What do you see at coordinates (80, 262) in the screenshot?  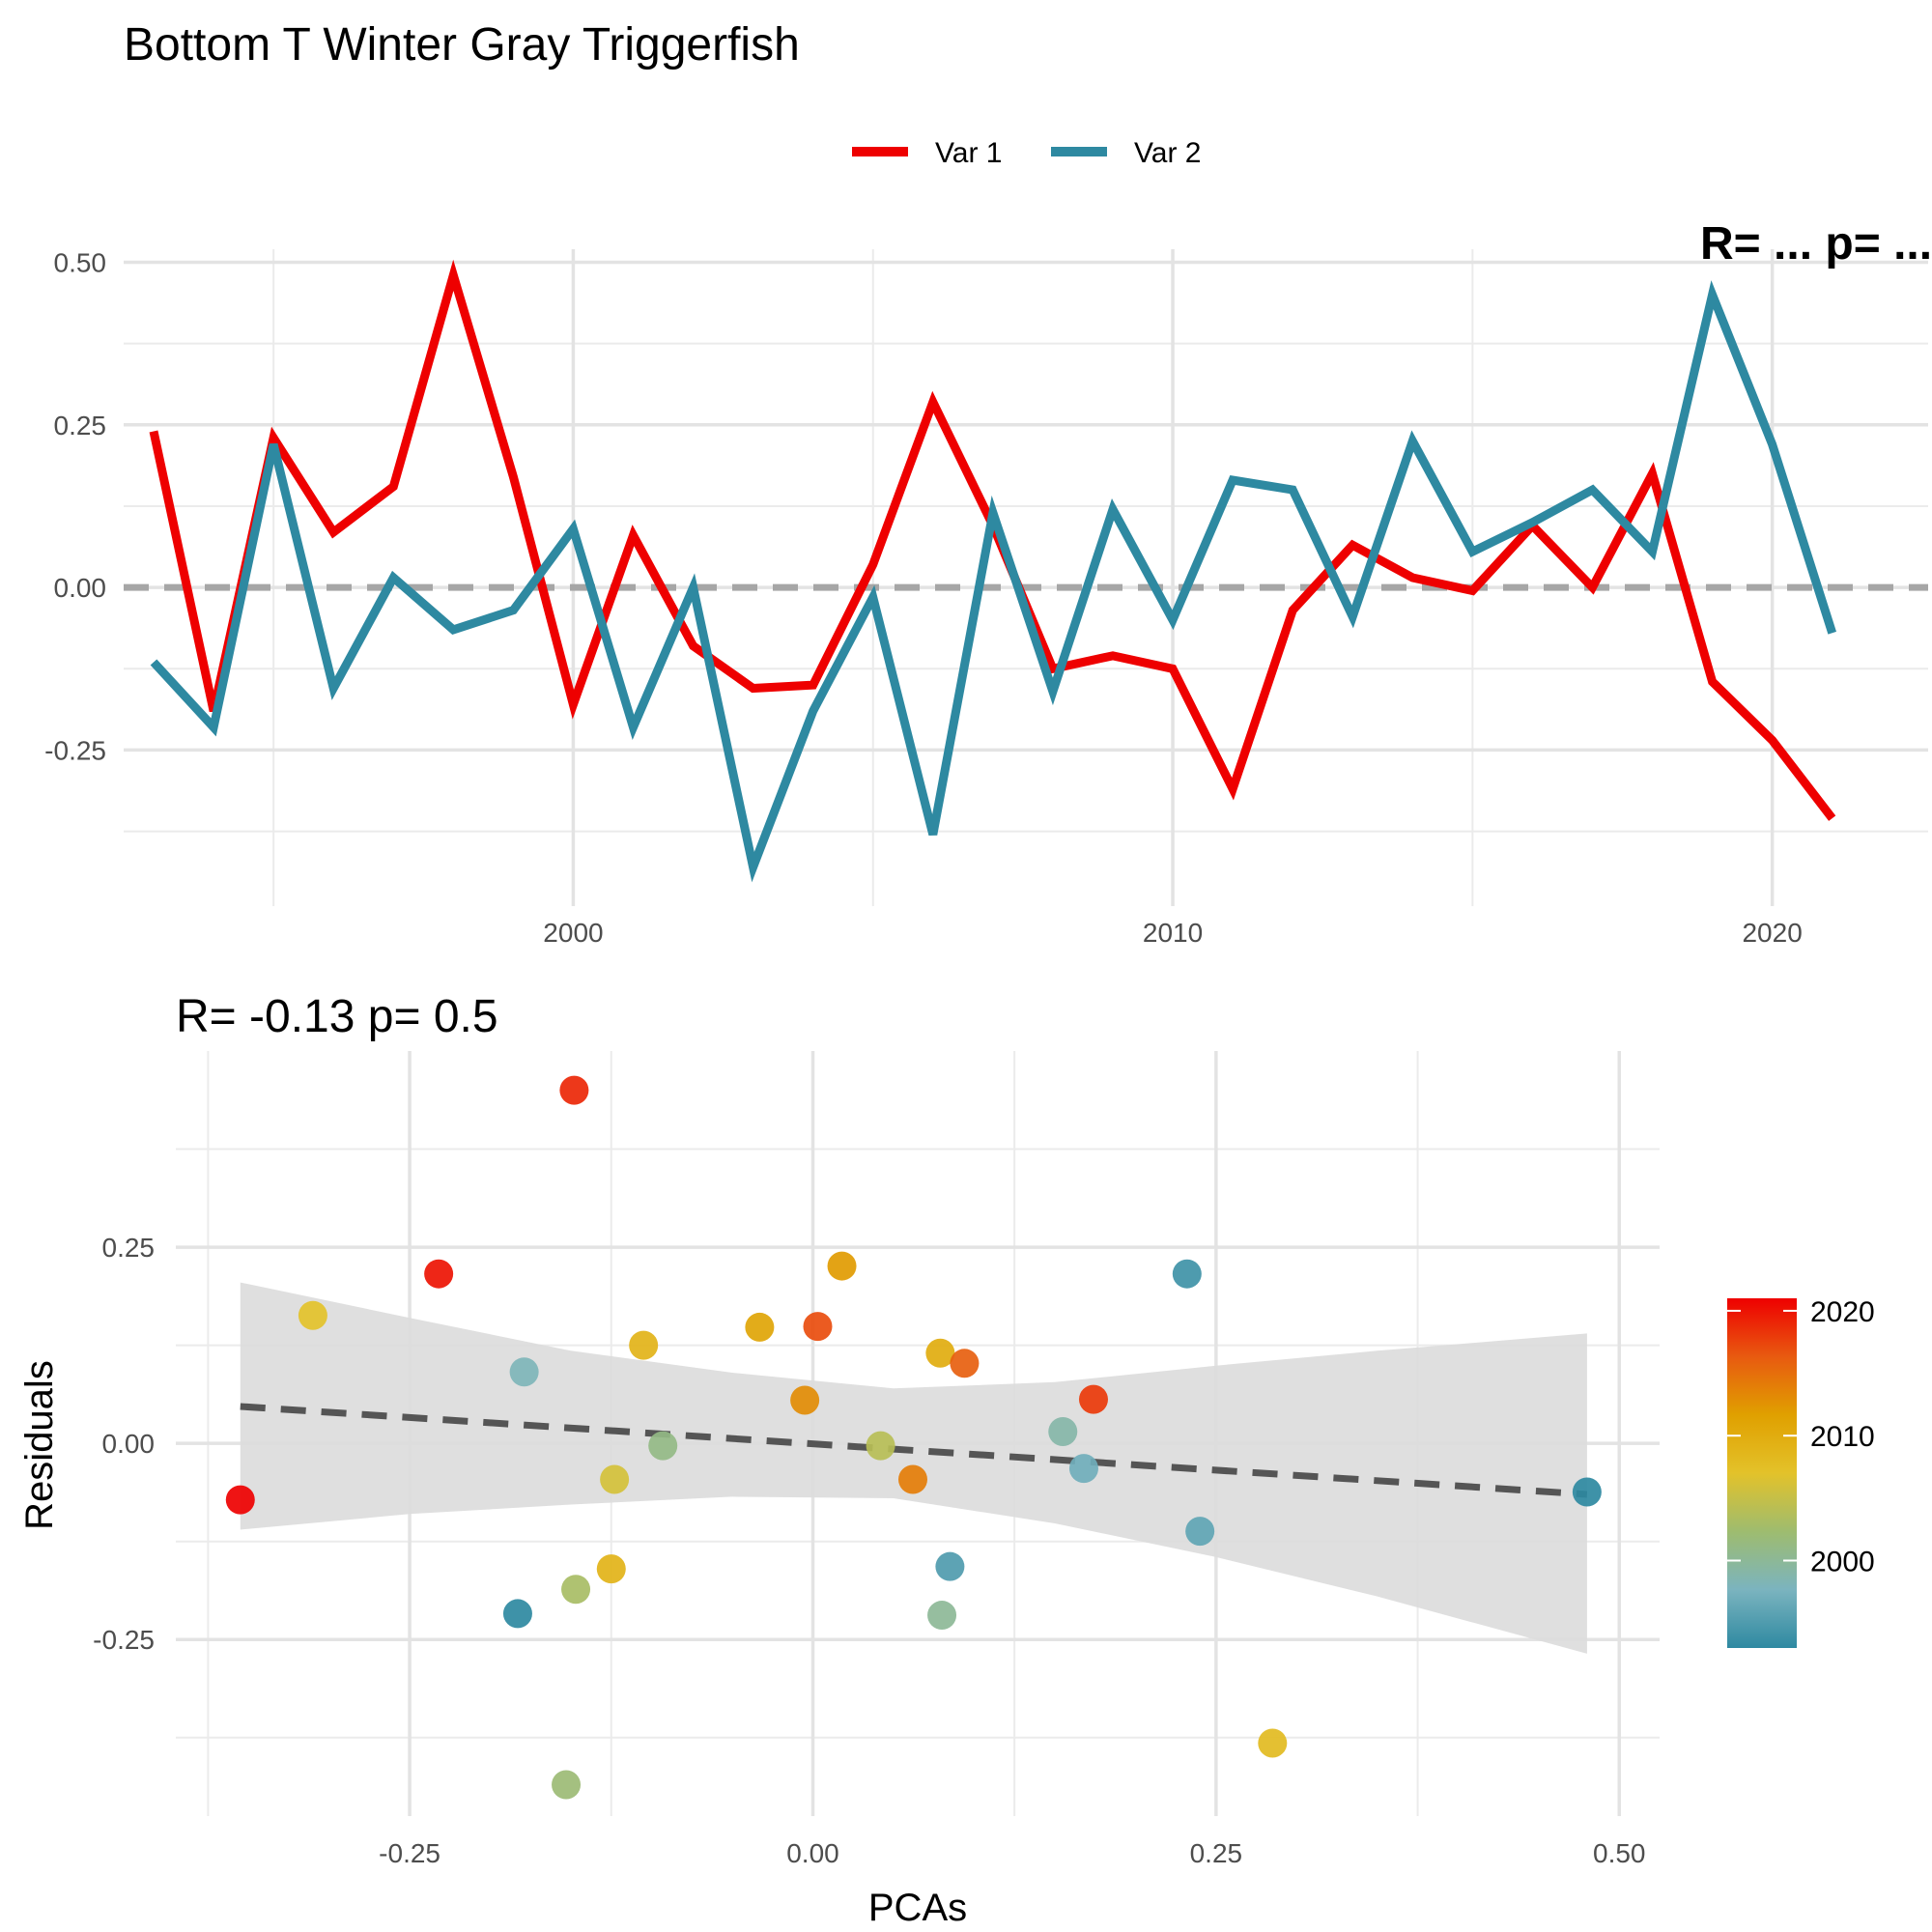 I see `y-tick-label: 0.50` at bounding box center [80, 262].